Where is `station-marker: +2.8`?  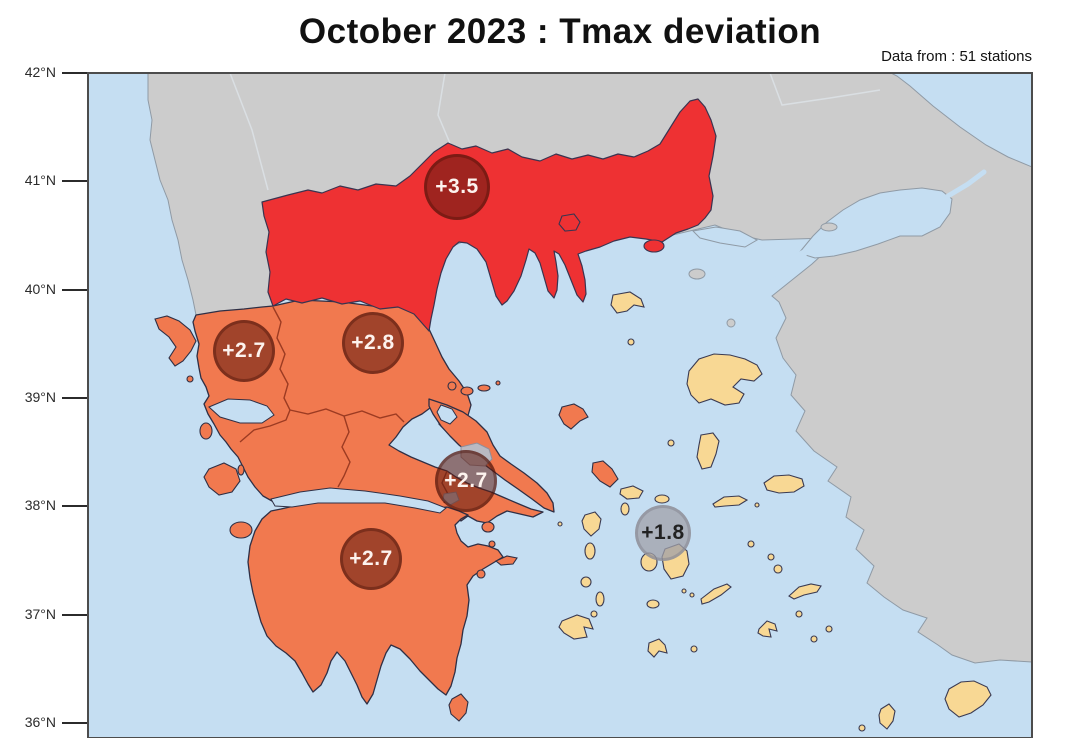
station-marker: +2.8 is located at coordinates (373, 343).